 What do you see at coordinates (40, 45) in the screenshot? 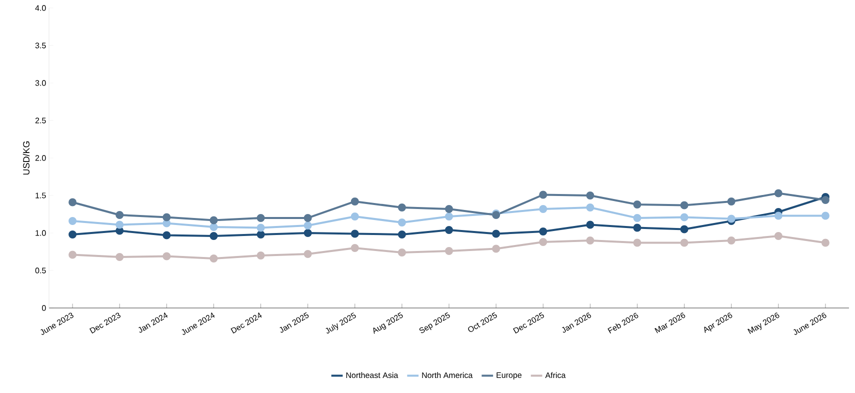
I see `y-tick-label: 3.5` at bounding box center [40, 45].